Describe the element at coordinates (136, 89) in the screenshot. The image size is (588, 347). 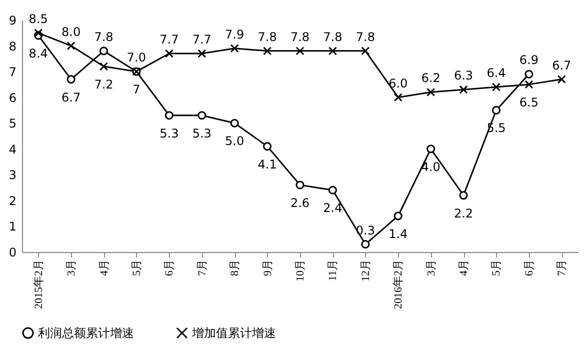
I see `data-label: 7` at that location.